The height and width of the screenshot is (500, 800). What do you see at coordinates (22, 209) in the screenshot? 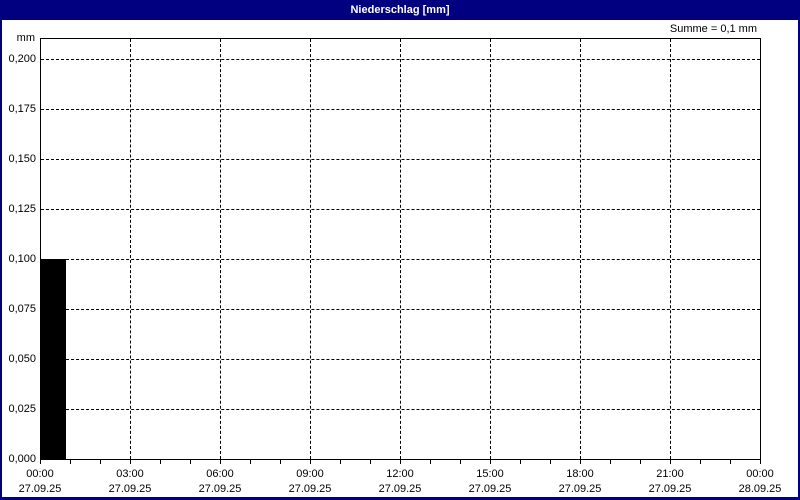
I see `y-tick-label: 0,125` at bounding box center [22, 209].